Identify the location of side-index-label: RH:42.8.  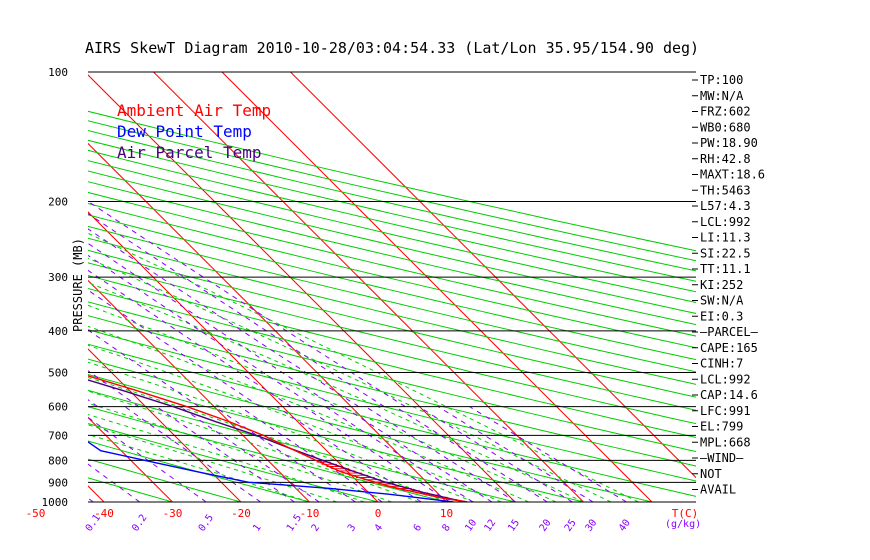
(725, 159).